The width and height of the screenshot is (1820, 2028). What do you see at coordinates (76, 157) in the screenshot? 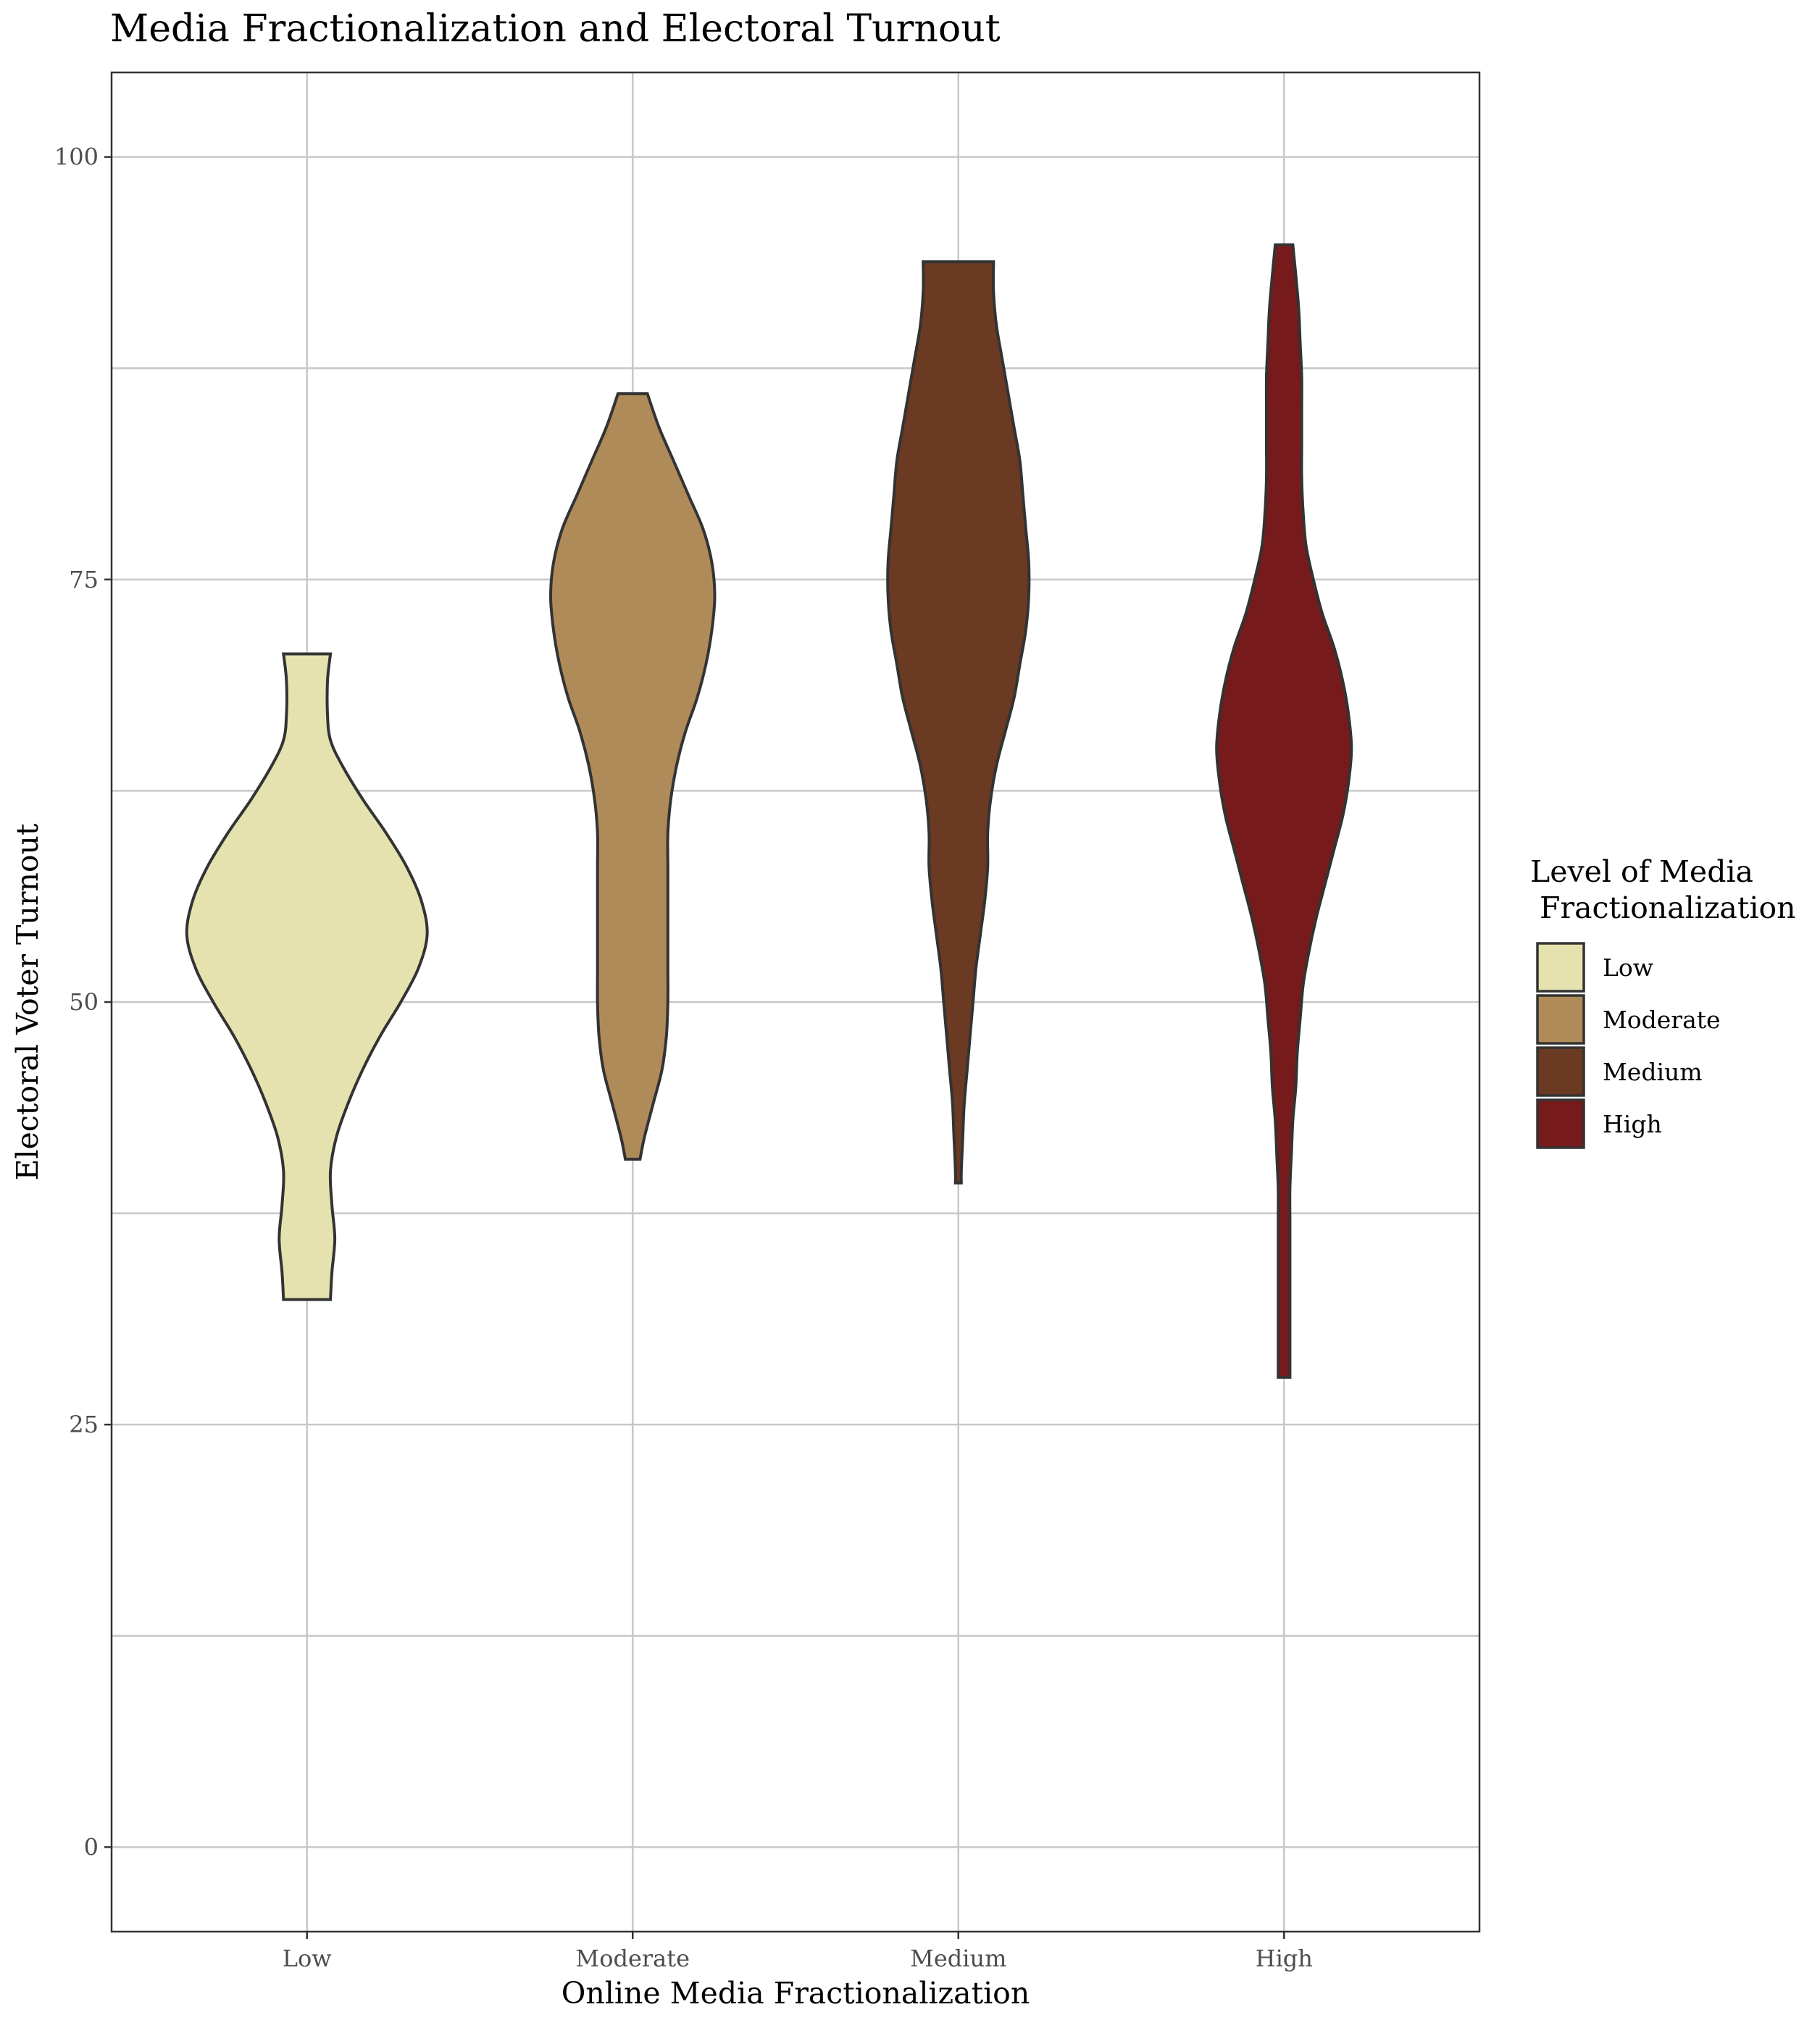
I see `y-tick-label: 100` at bounding box center [76, 157].